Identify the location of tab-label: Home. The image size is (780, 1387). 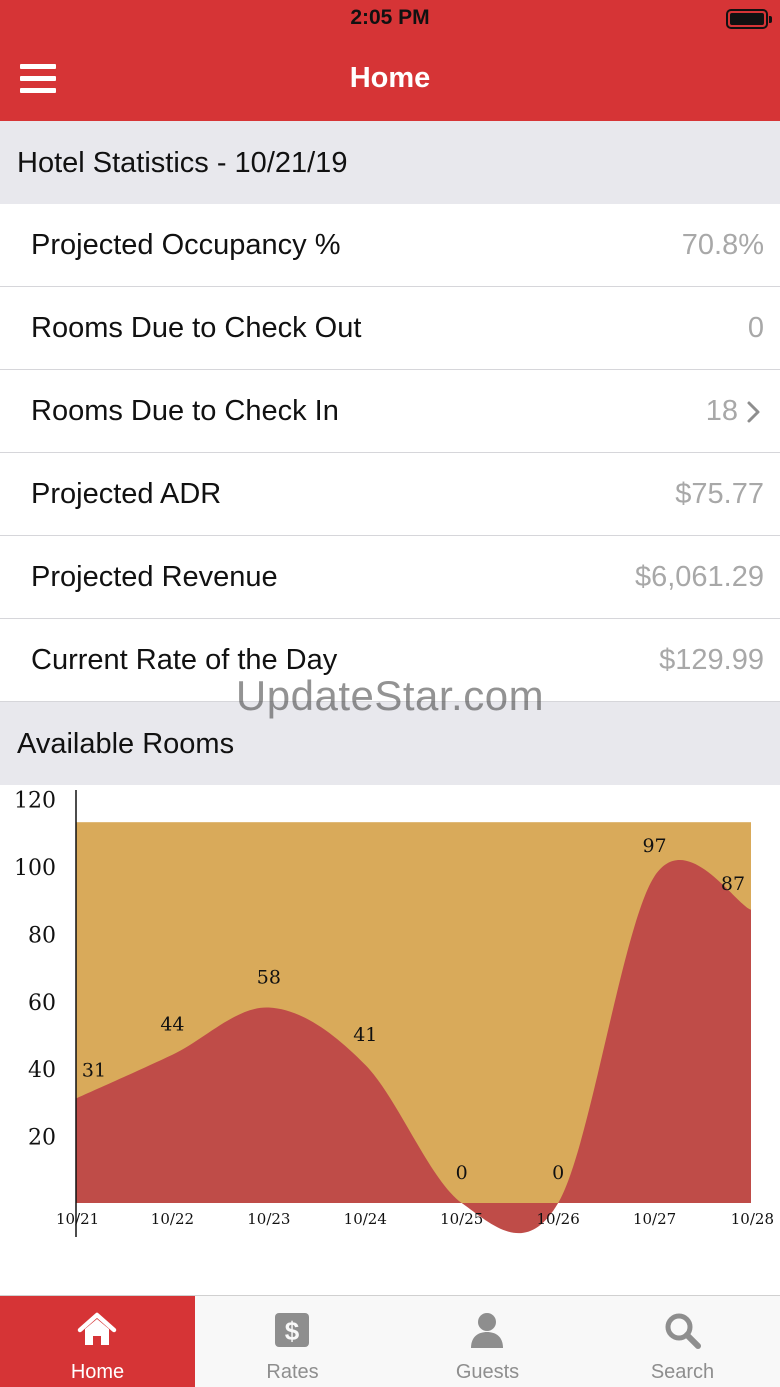
(97, 1372).